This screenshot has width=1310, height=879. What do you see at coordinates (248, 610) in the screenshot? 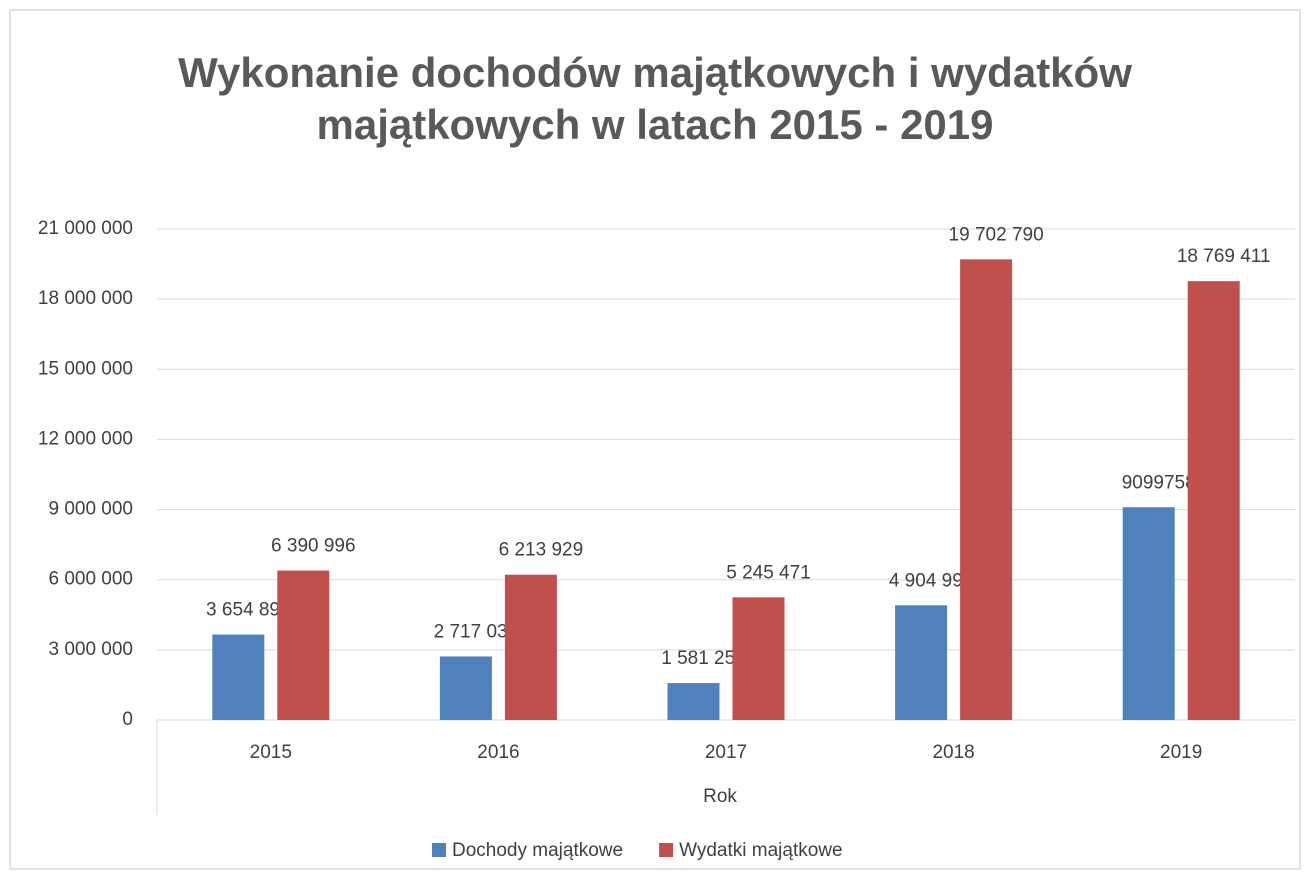
I see `value-label: 3 654 899` at bounding box center [248, 610].